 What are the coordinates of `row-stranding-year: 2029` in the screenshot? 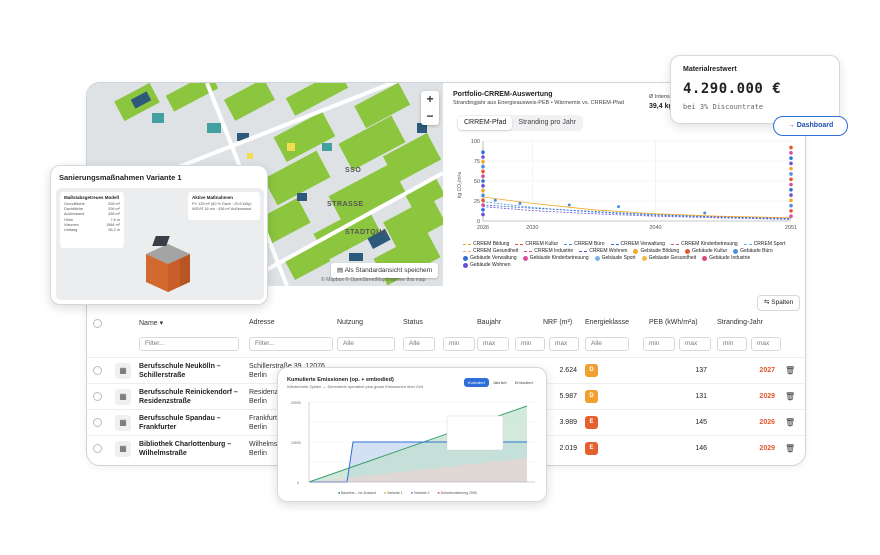 It's located at (767, 448).